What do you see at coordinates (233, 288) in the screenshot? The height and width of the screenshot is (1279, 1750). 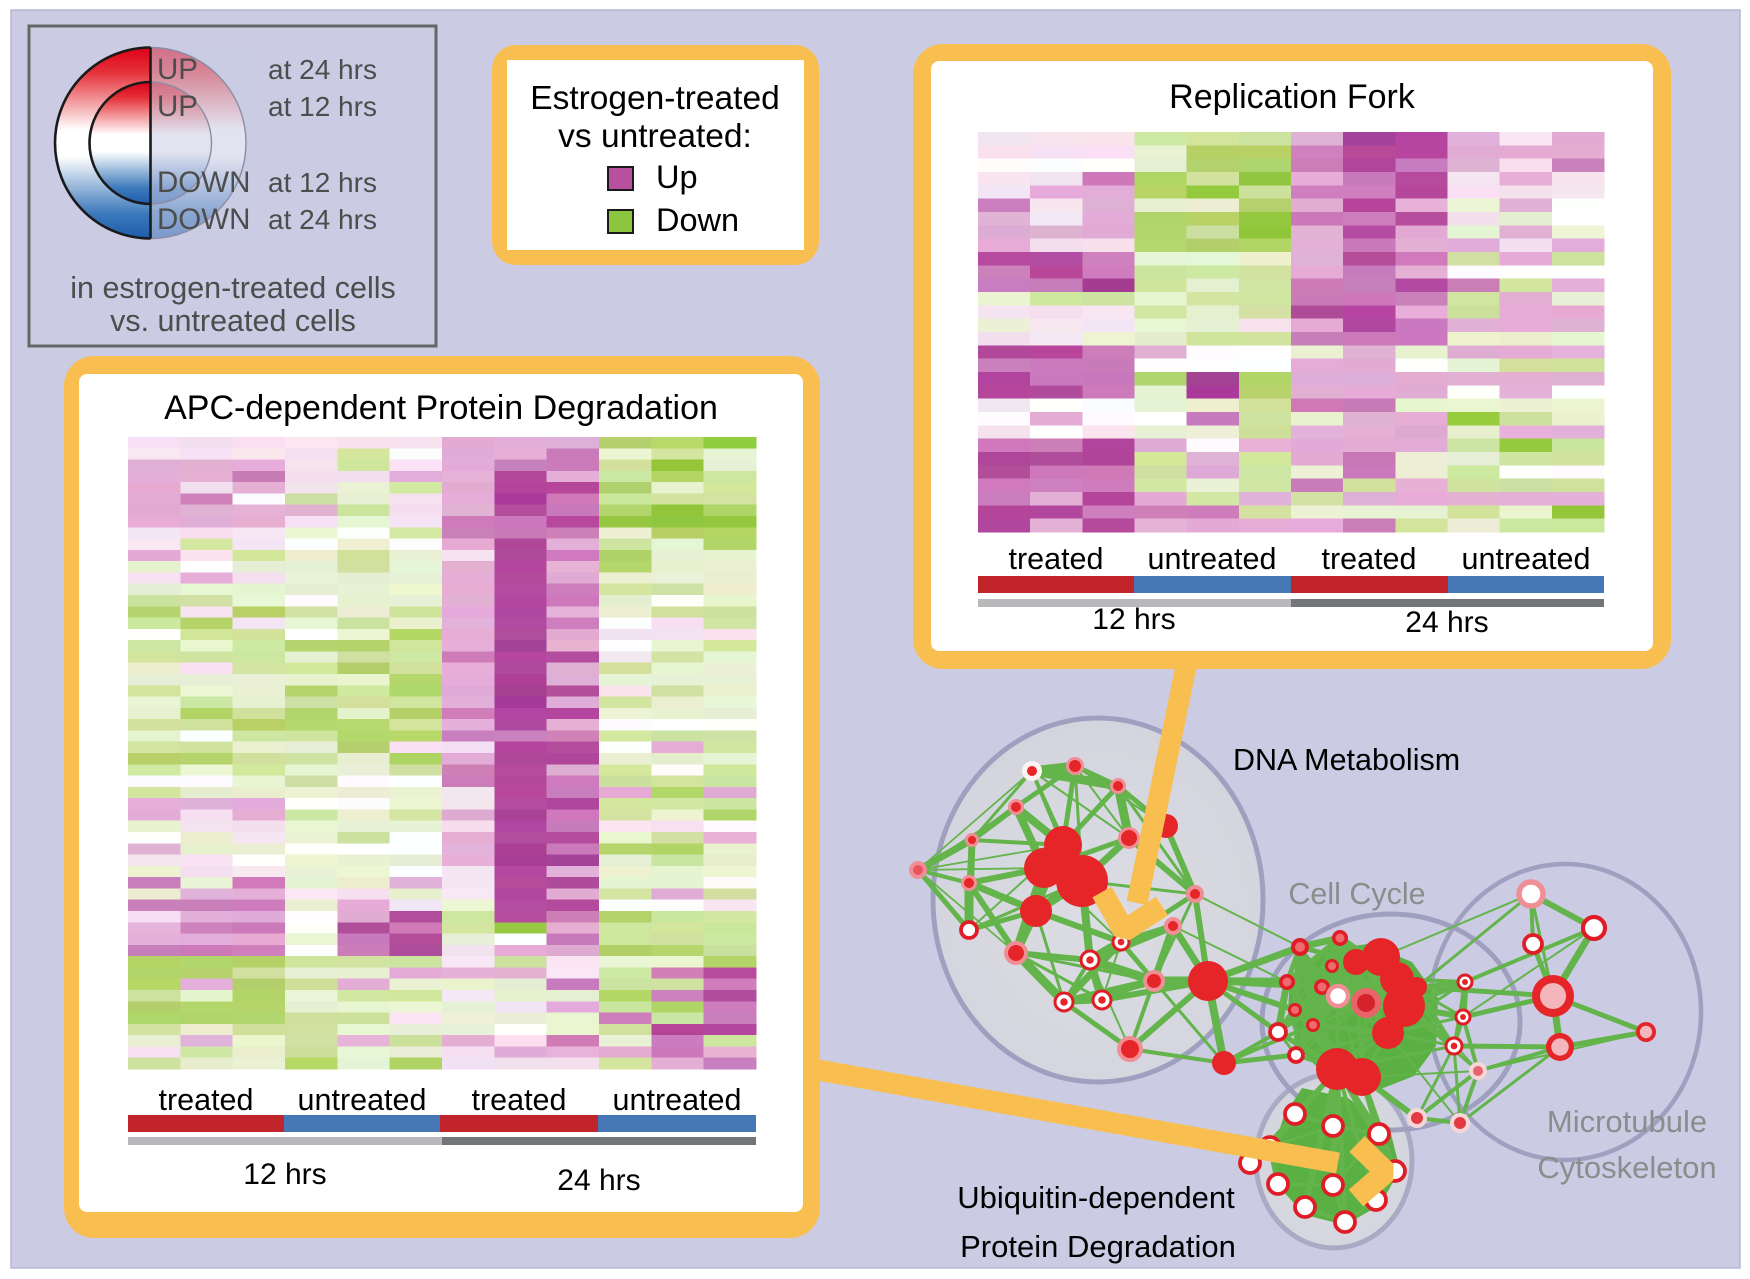 I see `svg-text: in estrogen-treated cells` at bounding box center [233, 288].